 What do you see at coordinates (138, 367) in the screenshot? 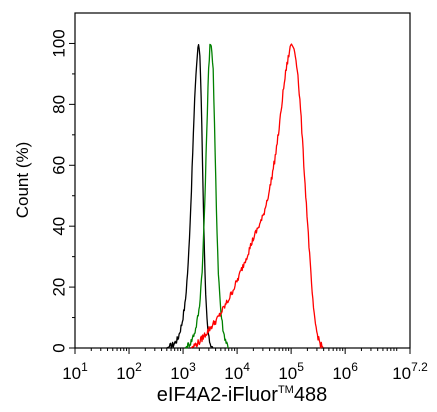
I see `x-tick-exponent: 2` at bounding box center [138, 367].